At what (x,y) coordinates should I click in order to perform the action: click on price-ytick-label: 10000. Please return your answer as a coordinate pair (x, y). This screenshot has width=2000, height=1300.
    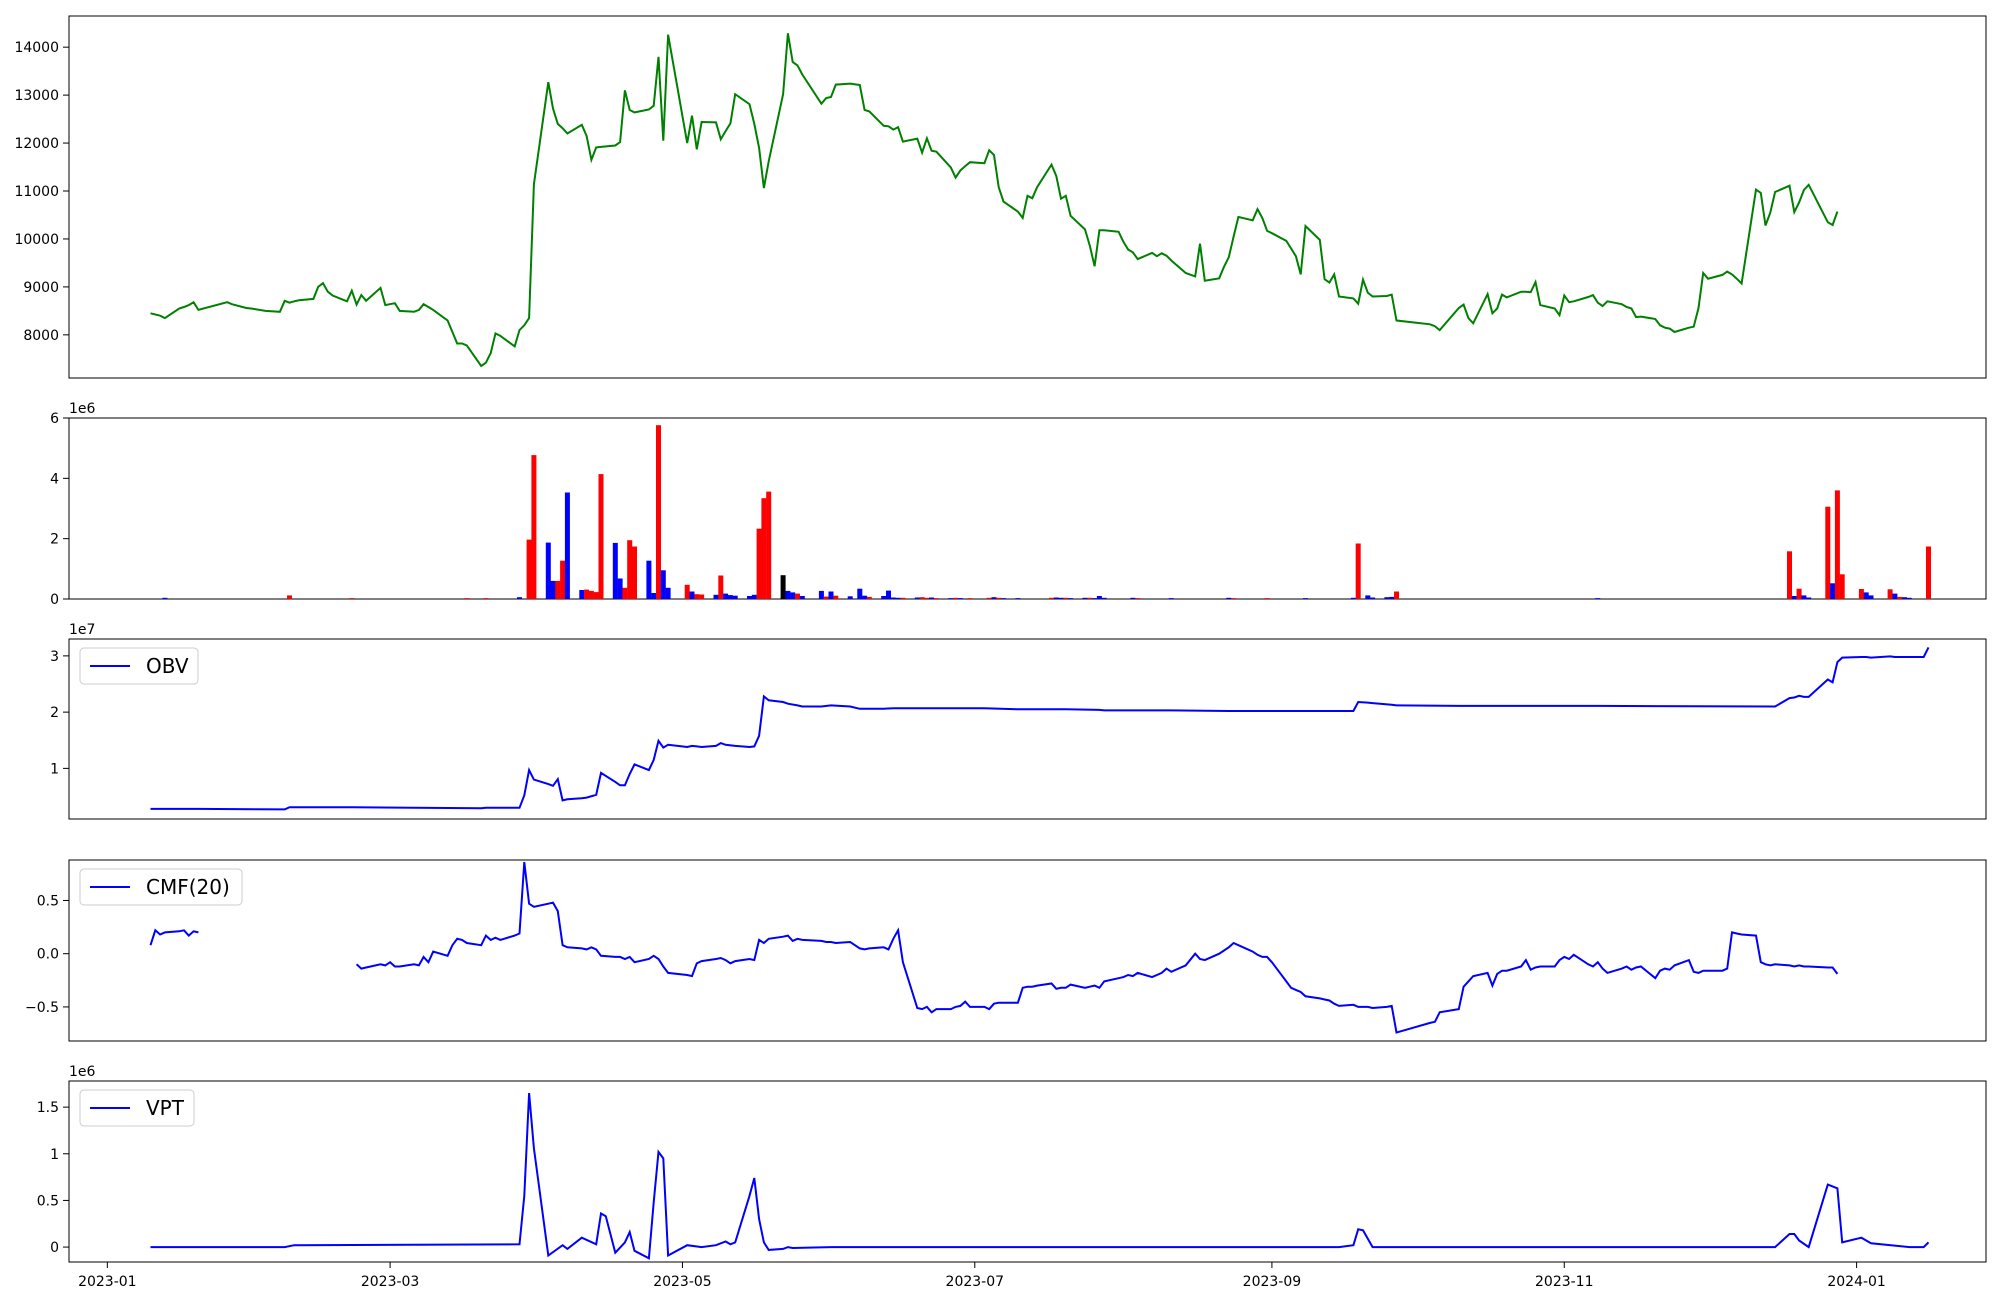
    Looking at the image, I should click on (36, 240).